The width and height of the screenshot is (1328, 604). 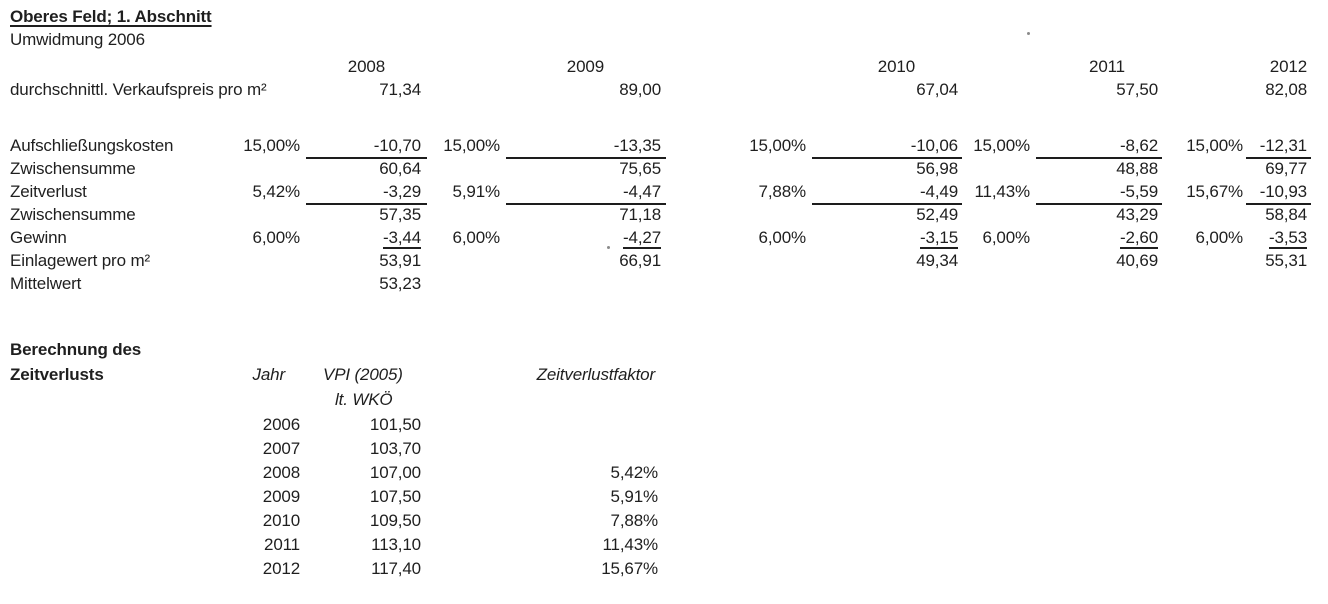 I want to click on value-cell: -3,44, so click(x=402, y=237).